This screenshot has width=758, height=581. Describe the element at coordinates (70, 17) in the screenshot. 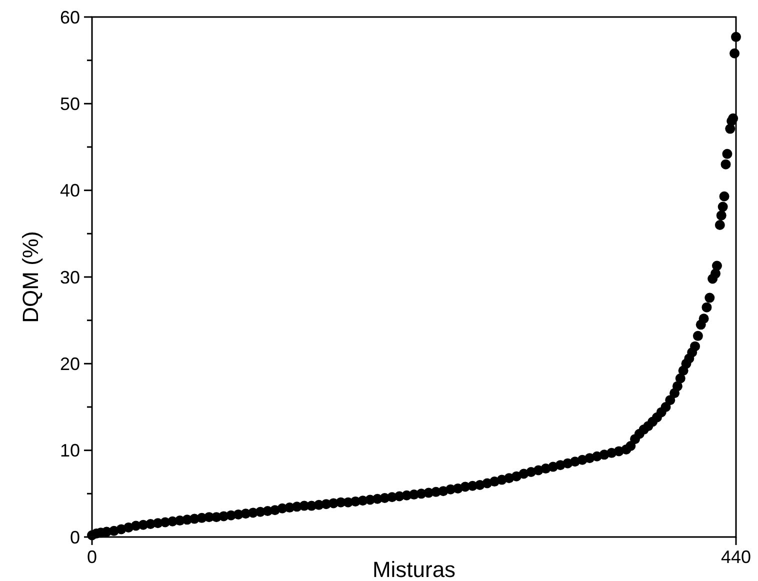

I see `y-tick-label: 60` at that location.